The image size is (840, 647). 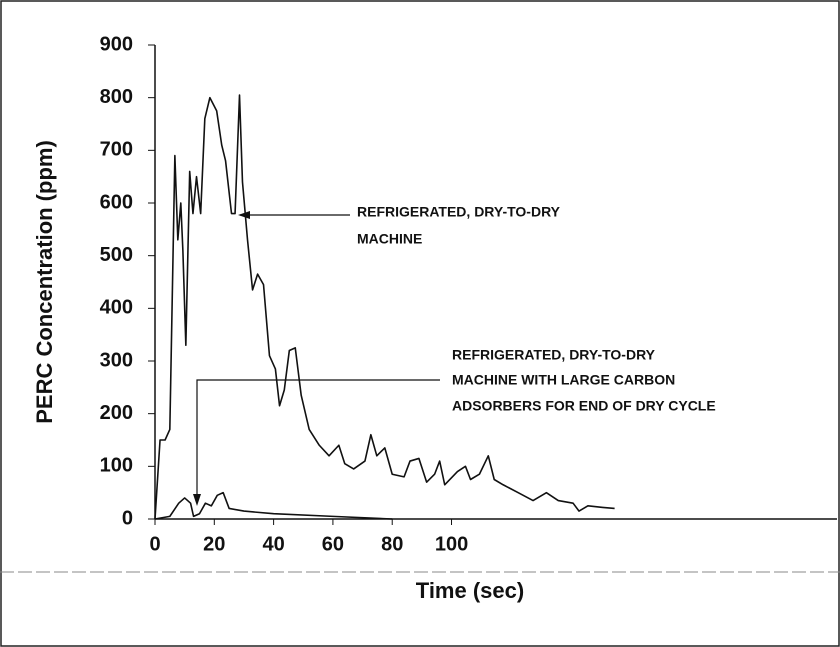 I want to click on arrow, so click(x=318, y=439).